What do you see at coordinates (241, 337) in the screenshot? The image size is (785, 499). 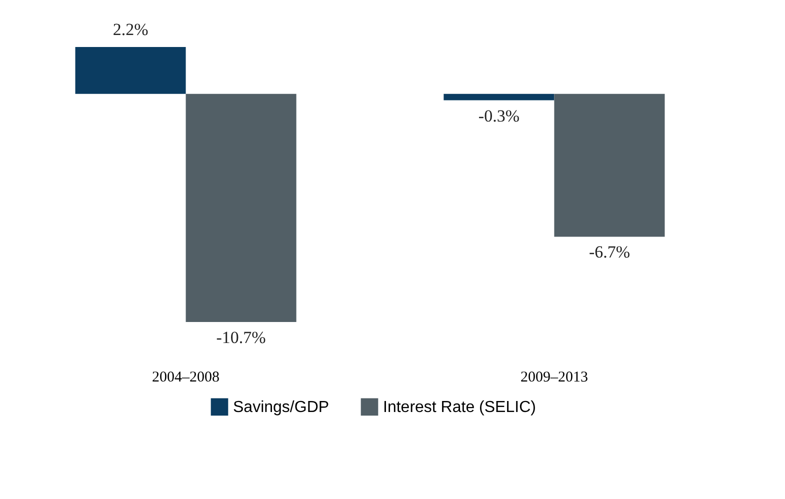 I see `data-label: -10.7%` at bounding box center [241, 337].